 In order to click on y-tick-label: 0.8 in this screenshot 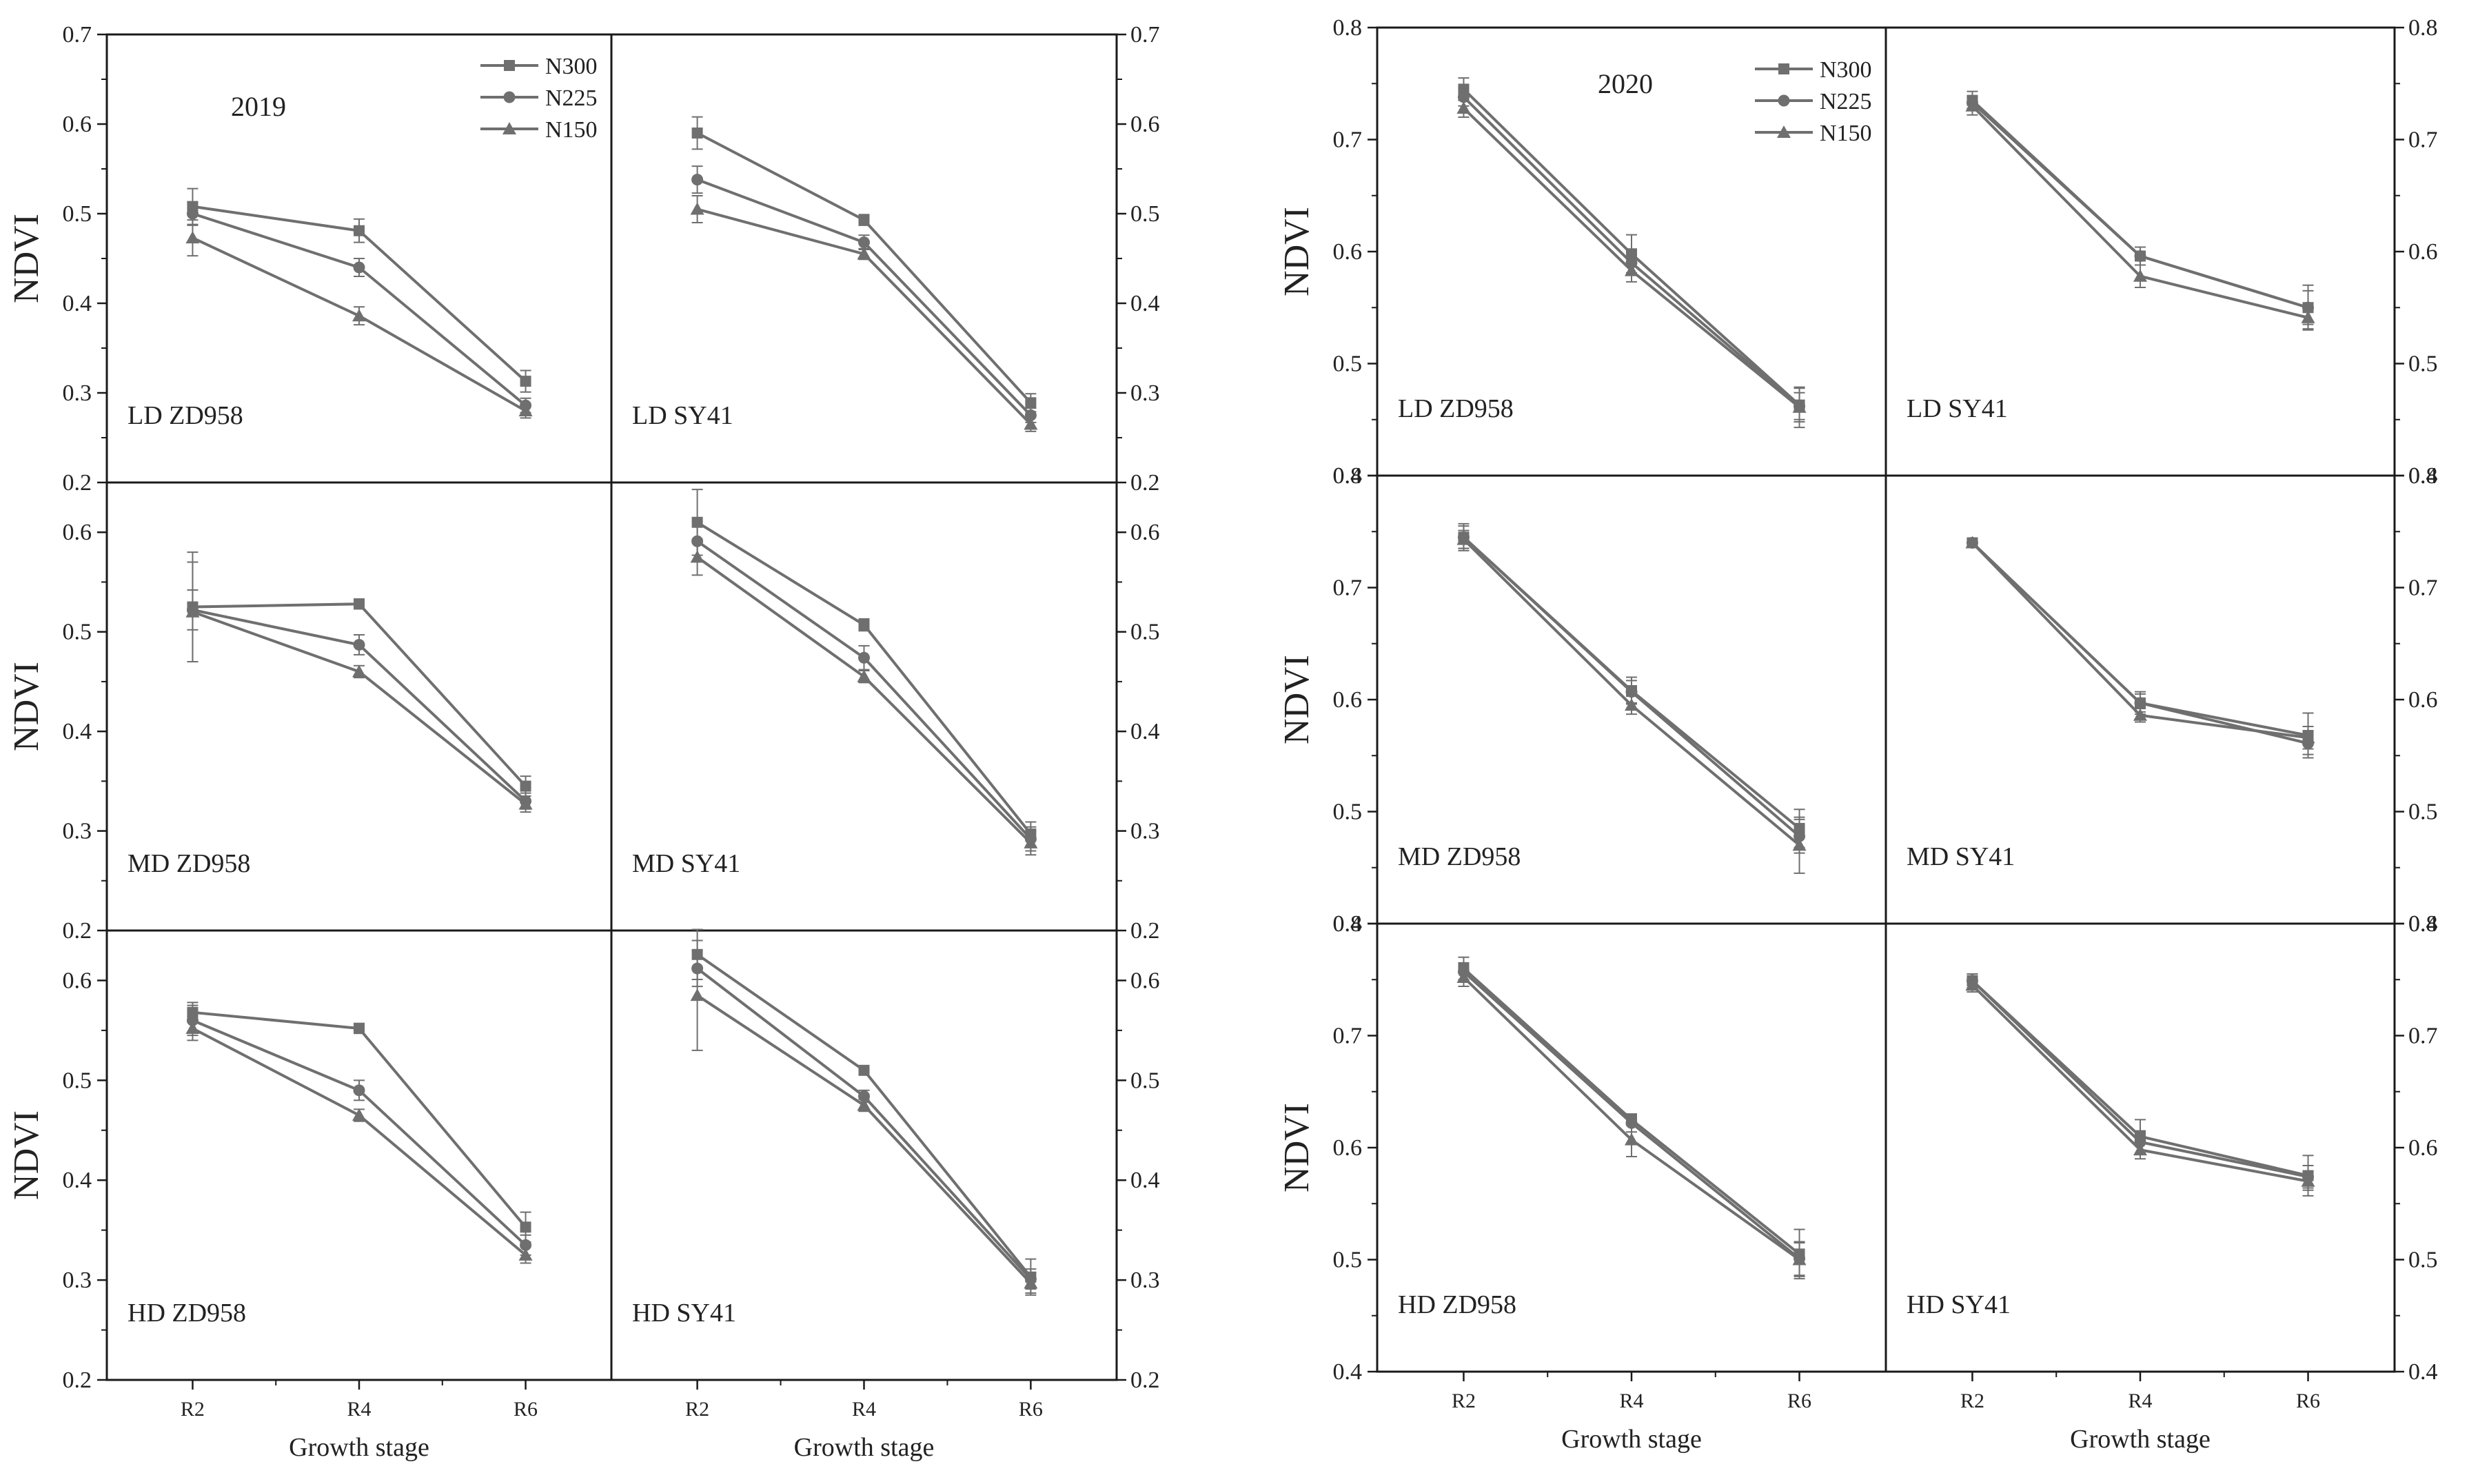, I will do `click(1348, 476)`.